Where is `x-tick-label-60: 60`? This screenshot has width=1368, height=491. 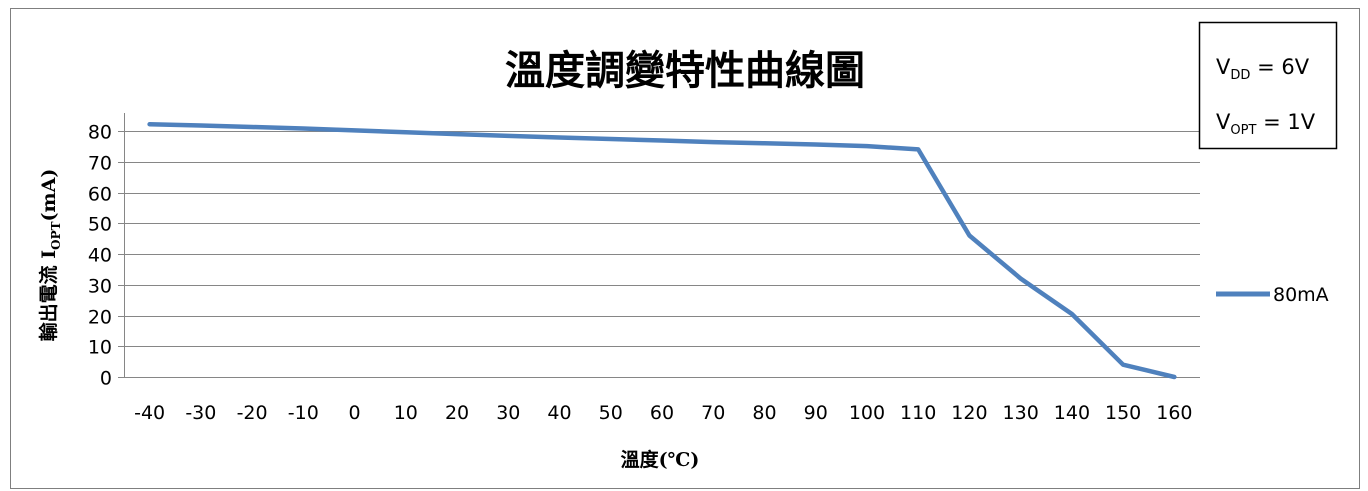 x-tick-label-60: 60 is located at coordinates (662, 413).